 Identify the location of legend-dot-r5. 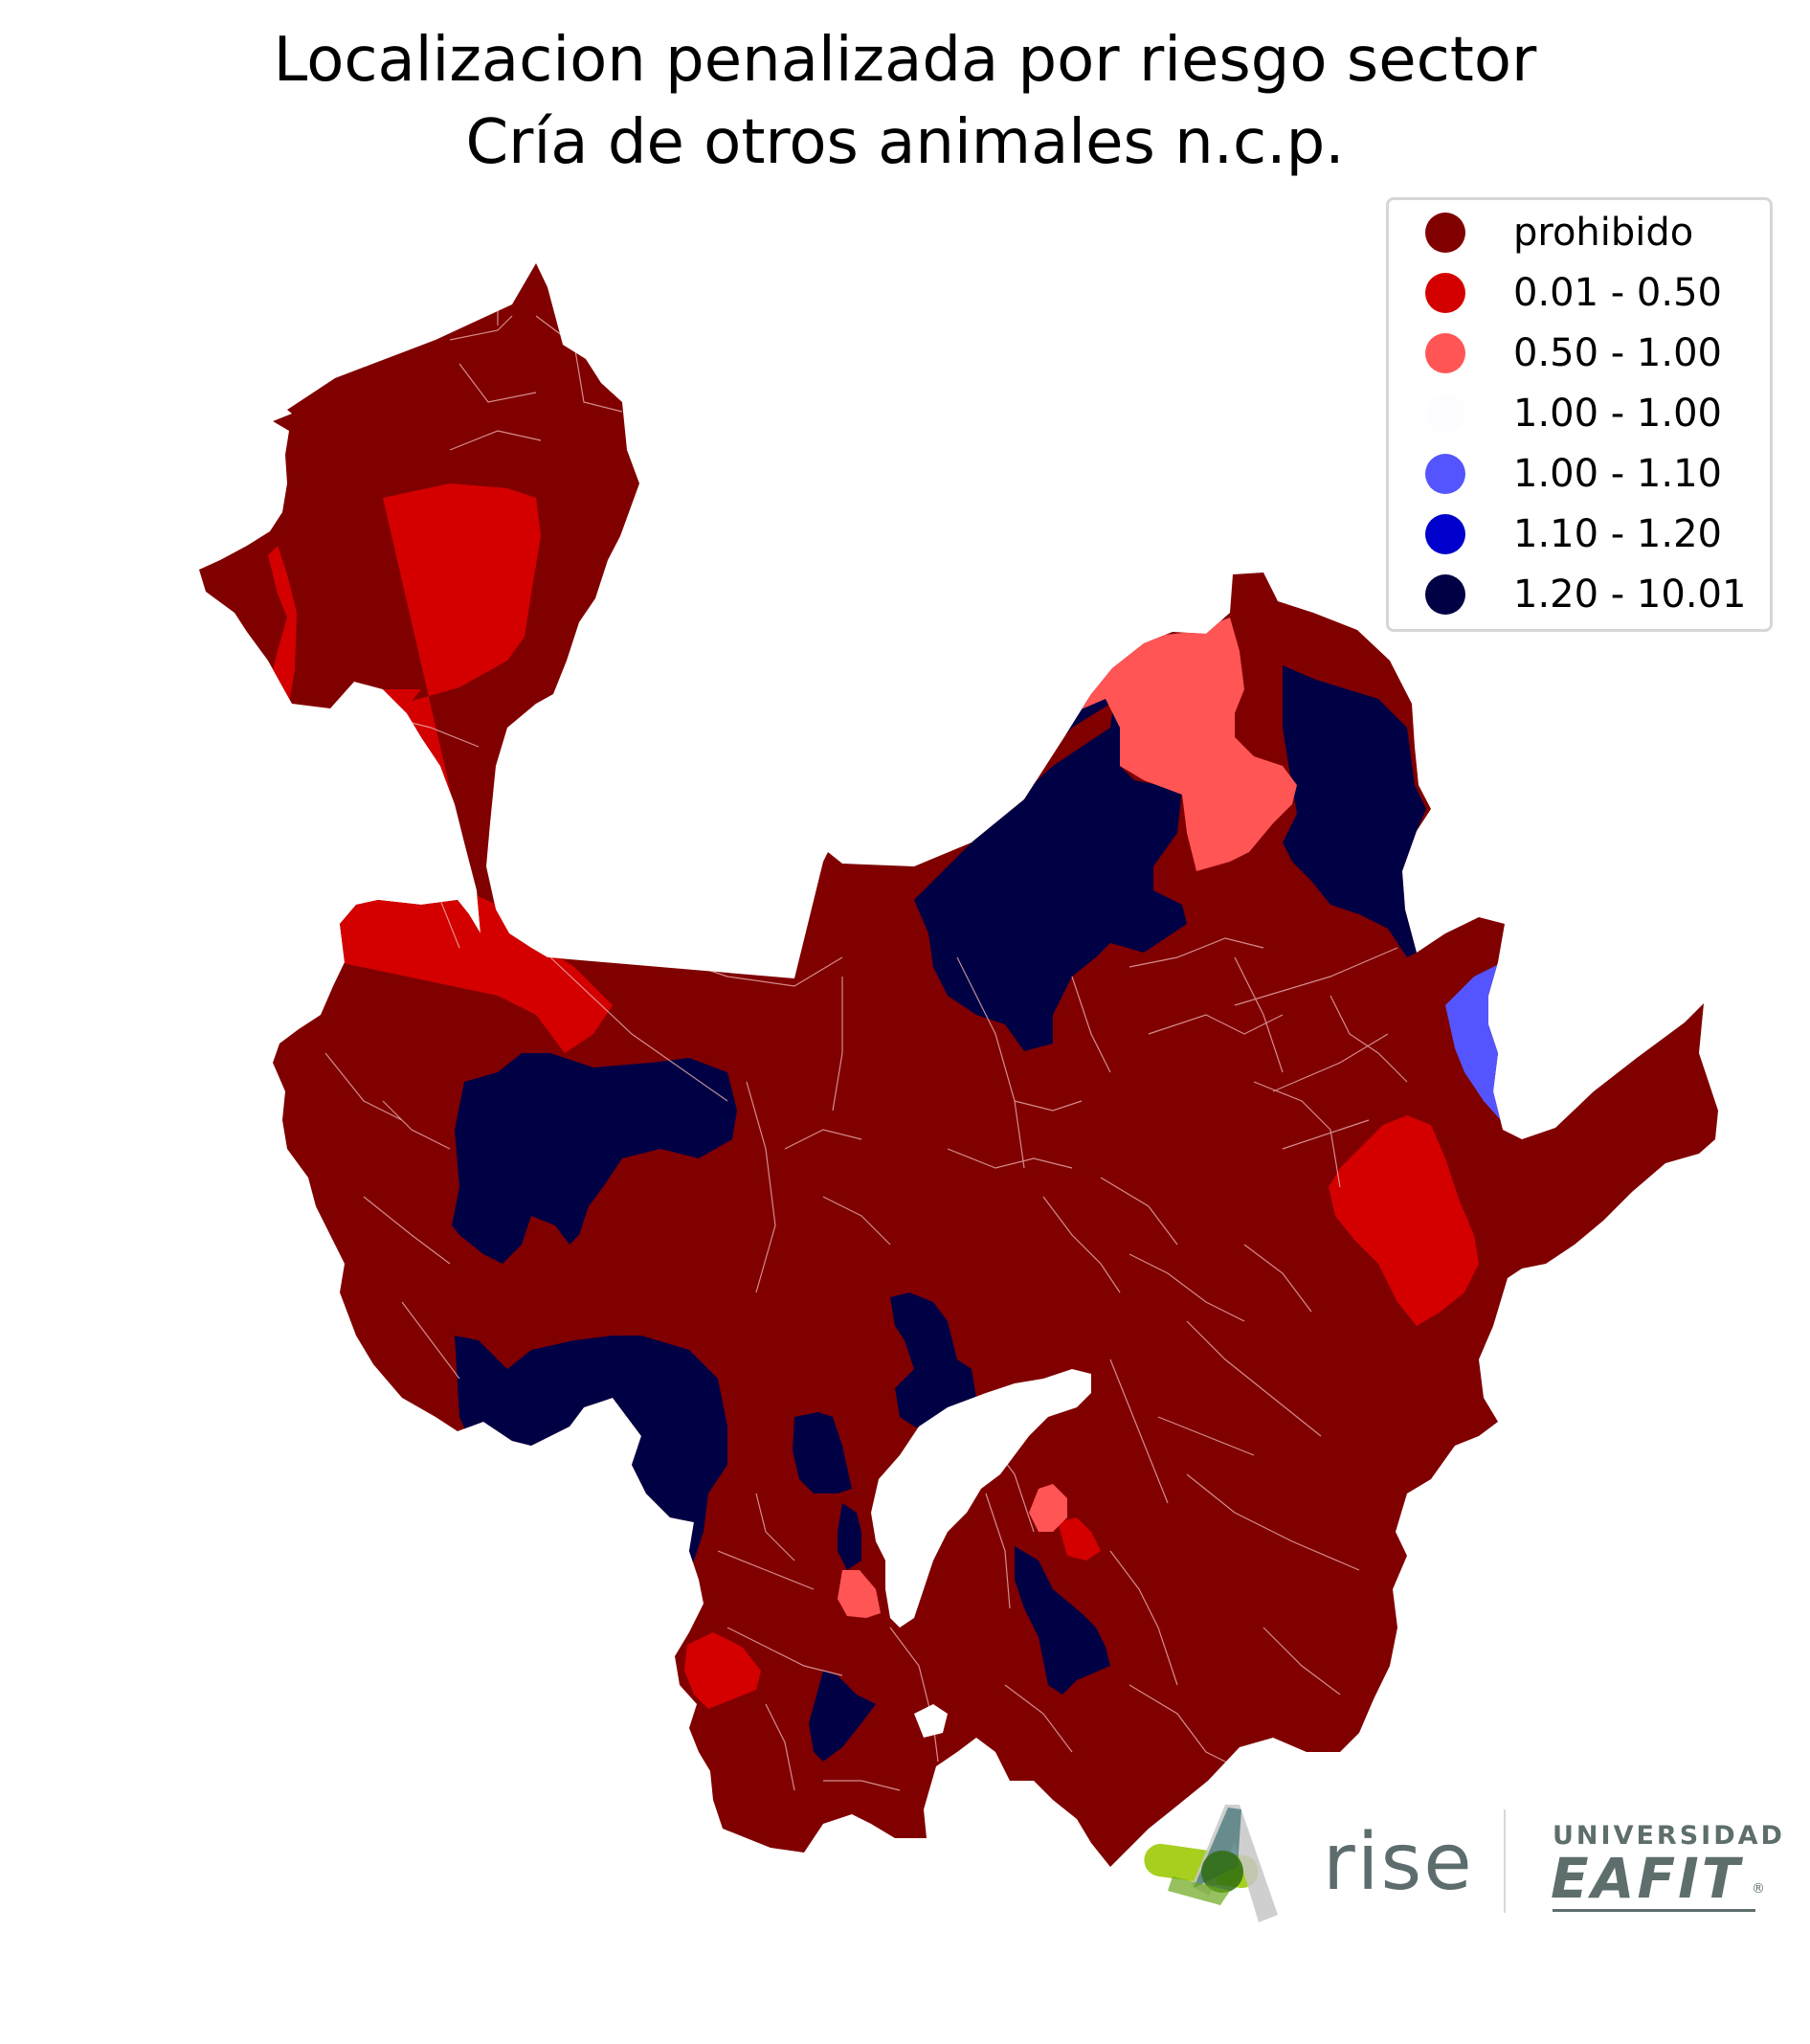
(1445, 534).